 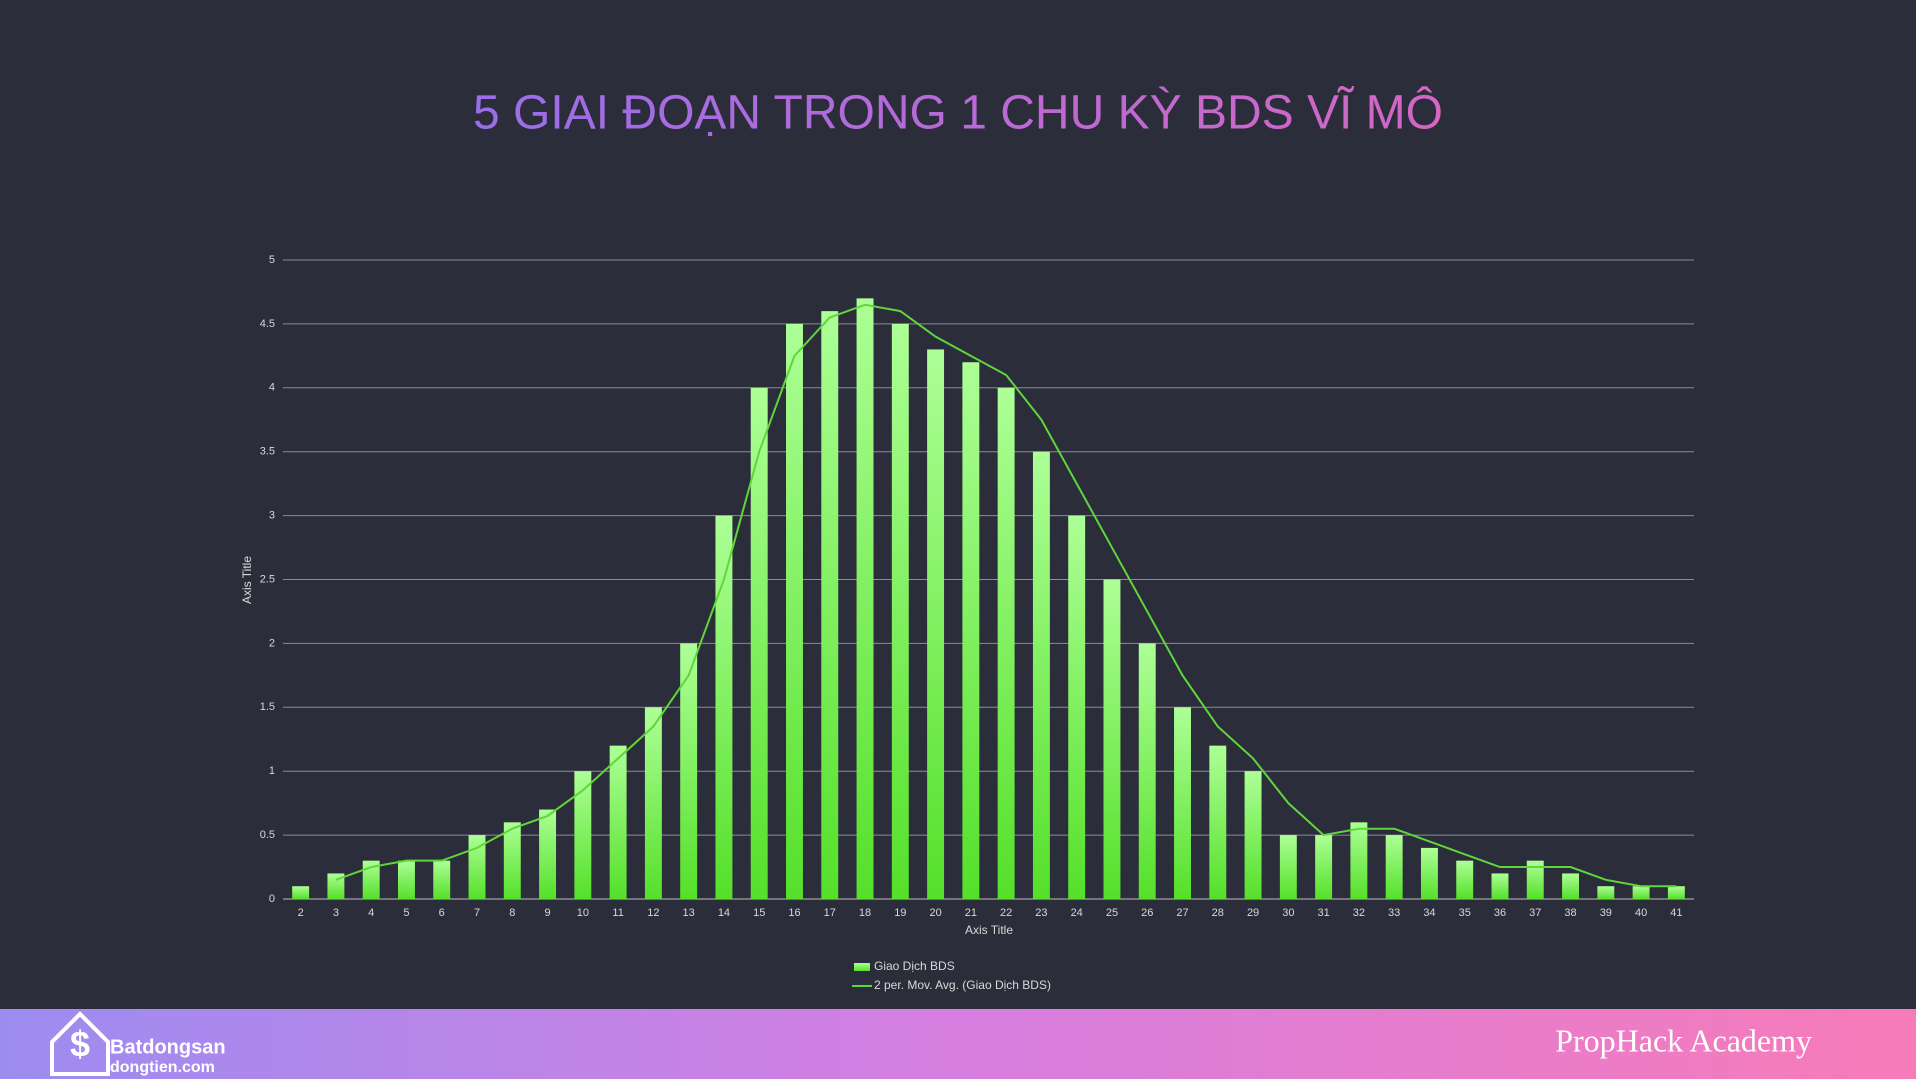 I want to click on x-tick-label: 34, so click(x=1429, y=913).